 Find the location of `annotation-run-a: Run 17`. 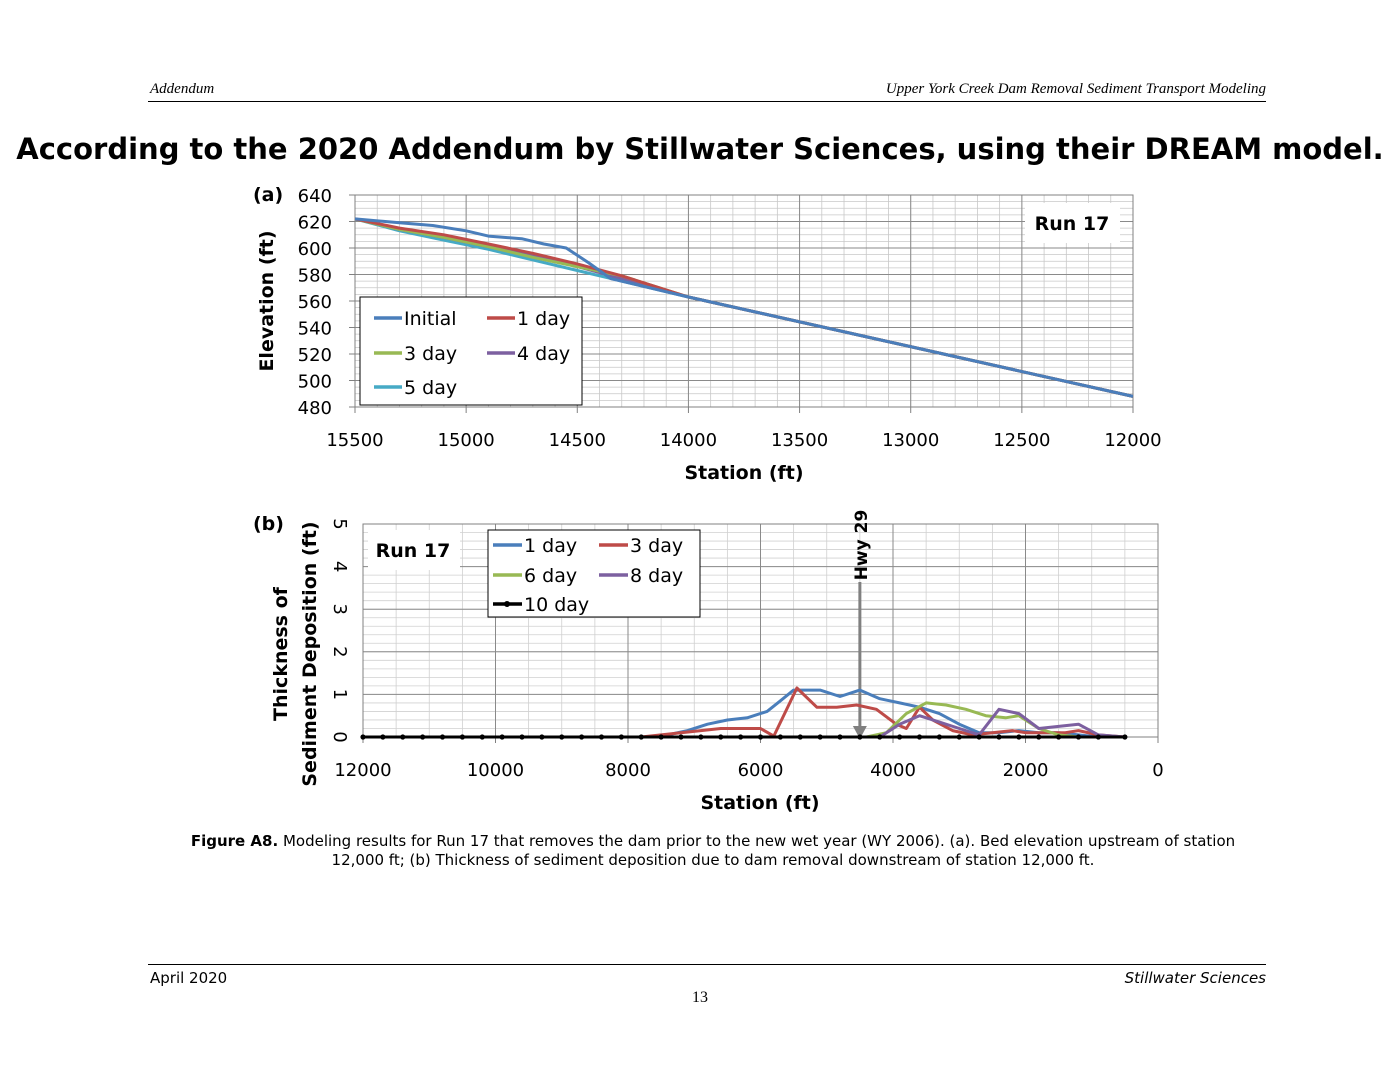

annotation-run-a: Run 17 is located at coordinates (1072, 224).